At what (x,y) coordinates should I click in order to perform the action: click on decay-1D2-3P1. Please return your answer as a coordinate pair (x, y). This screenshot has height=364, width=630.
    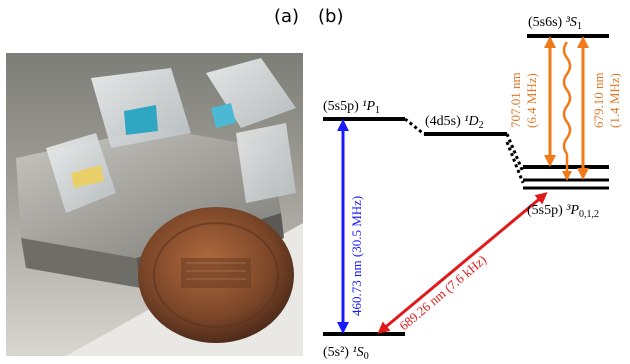
    Looking at the image, I should click on (515, 162).